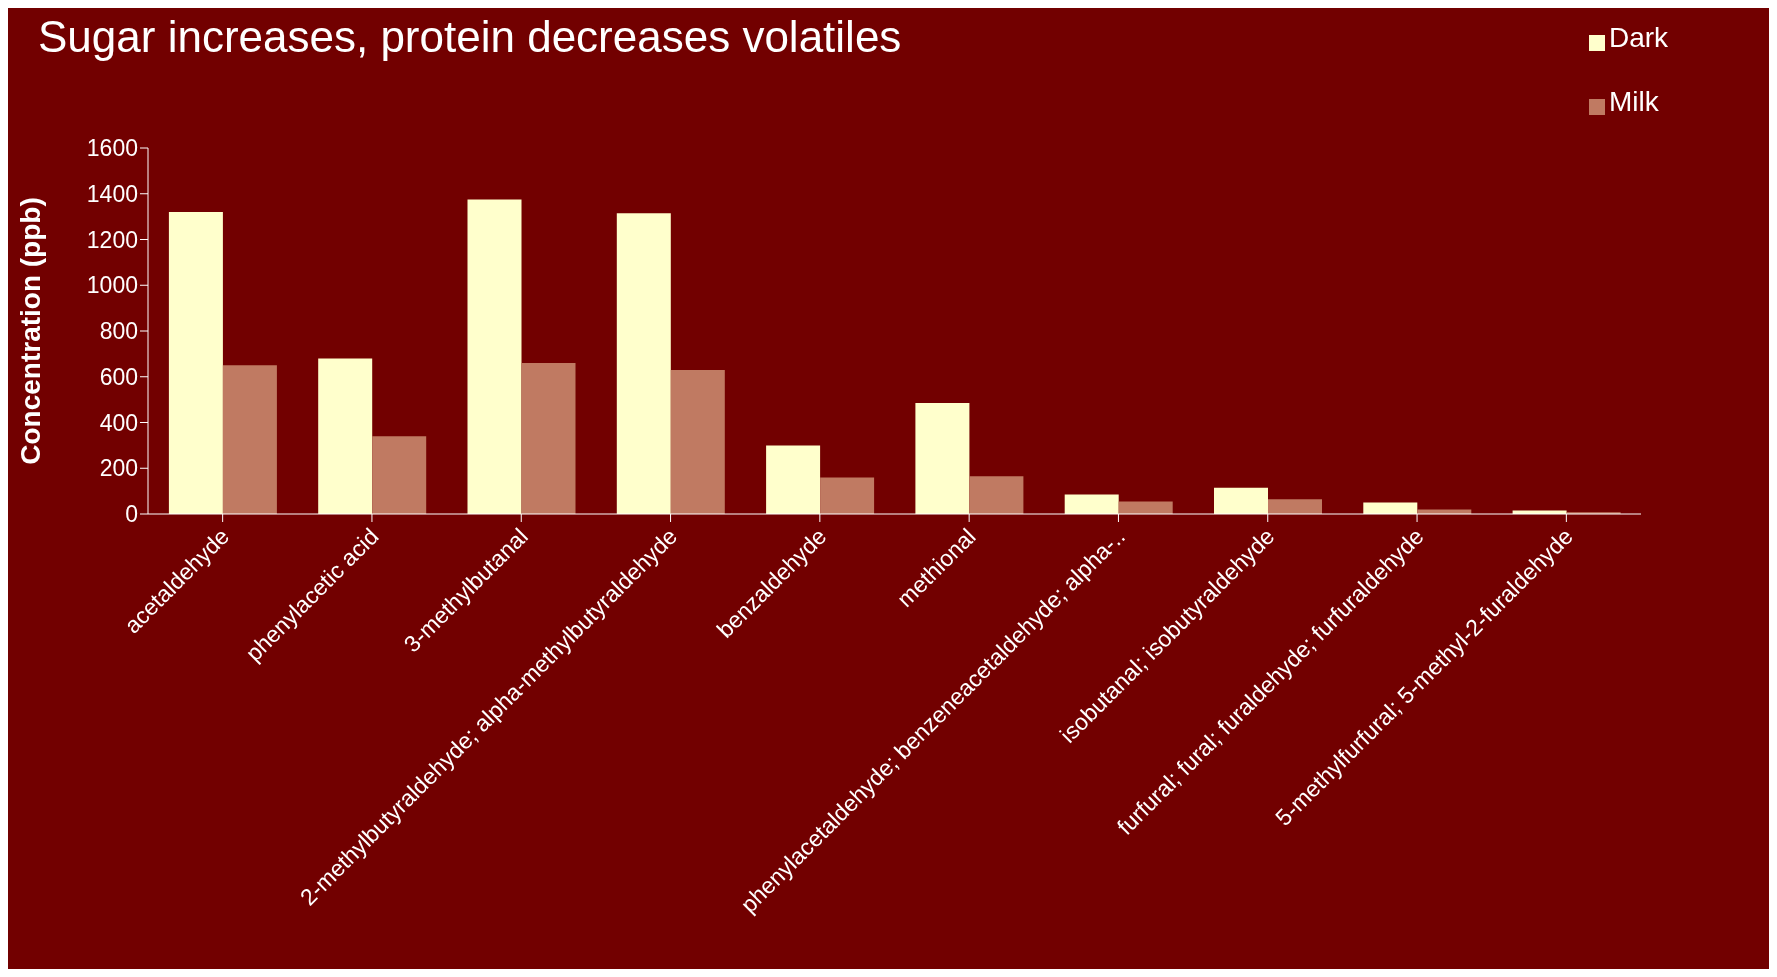  What do you see at coordinates (118, 468) in the screenshot?
I see `y-tick-label: 200` at bounding box center [118, 468].